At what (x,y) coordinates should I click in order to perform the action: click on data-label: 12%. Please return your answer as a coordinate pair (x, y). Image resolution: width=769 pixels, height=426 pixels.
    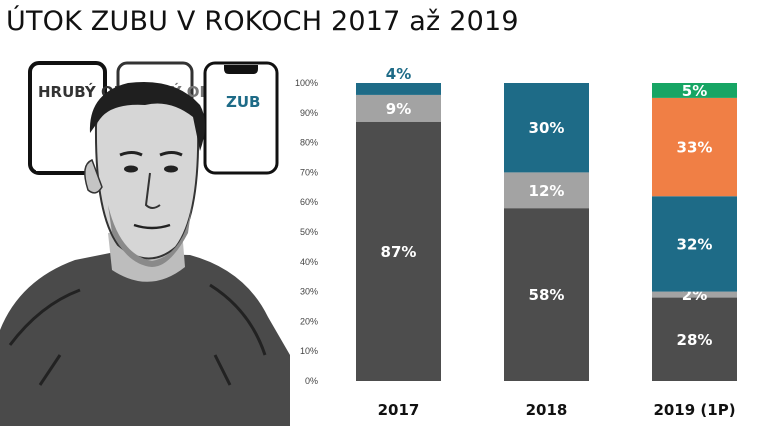
    Looking at the image, I should click on (547, 191).